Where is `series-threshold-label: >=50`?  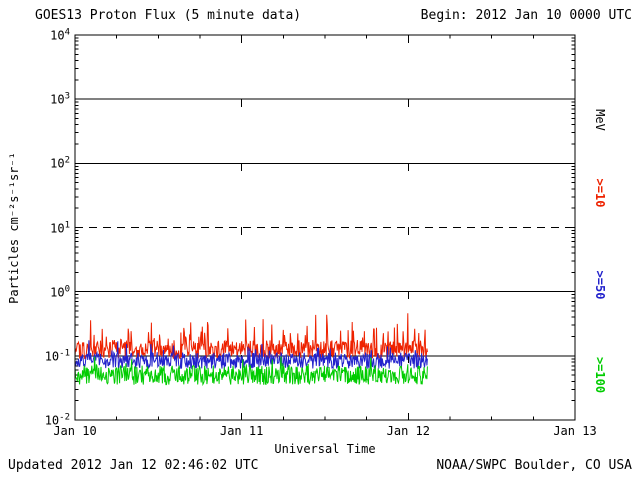
series-threshold-label: >=50 is located at coordinates (600, 285).